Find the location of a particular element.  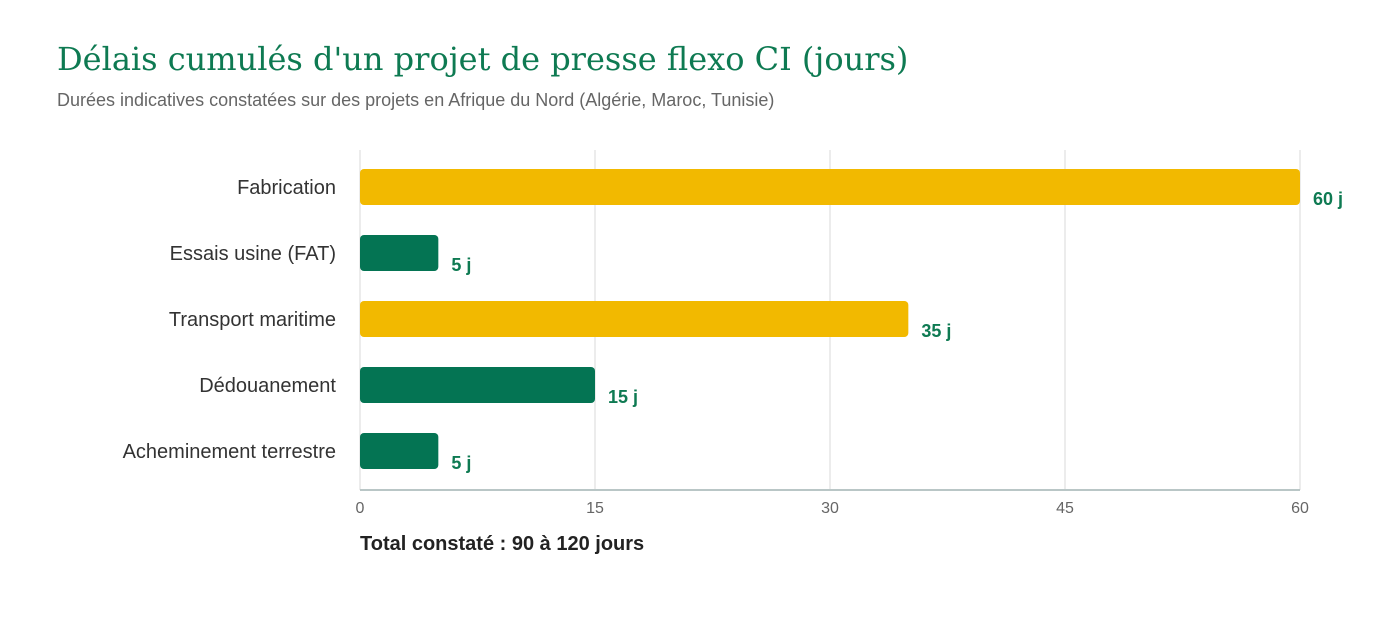

x-tick-label-0: 0 is located at coordinates (360, 508).